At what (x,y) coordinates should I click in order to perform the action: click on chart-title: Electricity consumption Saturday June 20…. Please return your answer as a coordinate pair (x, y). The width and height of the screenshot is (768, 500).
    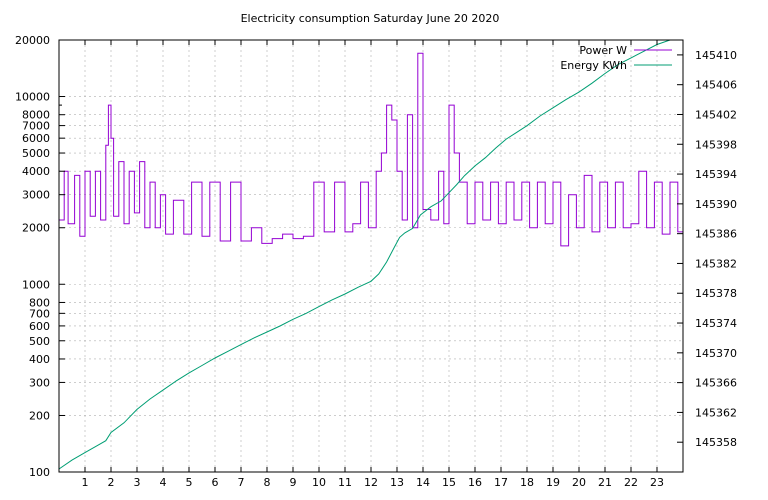
    Looking at the image, I should click on (370, 18).